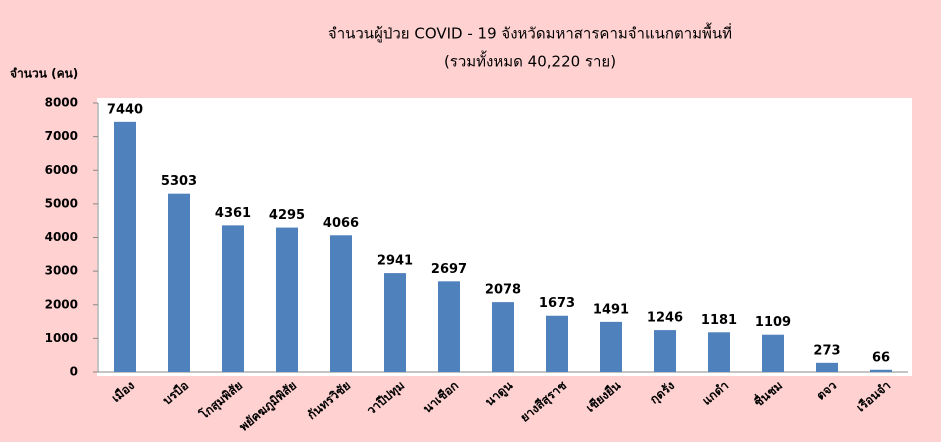  Describe the element at coordinates (557, 303) in the screenshot. I see `data-label: 1673` at that location.